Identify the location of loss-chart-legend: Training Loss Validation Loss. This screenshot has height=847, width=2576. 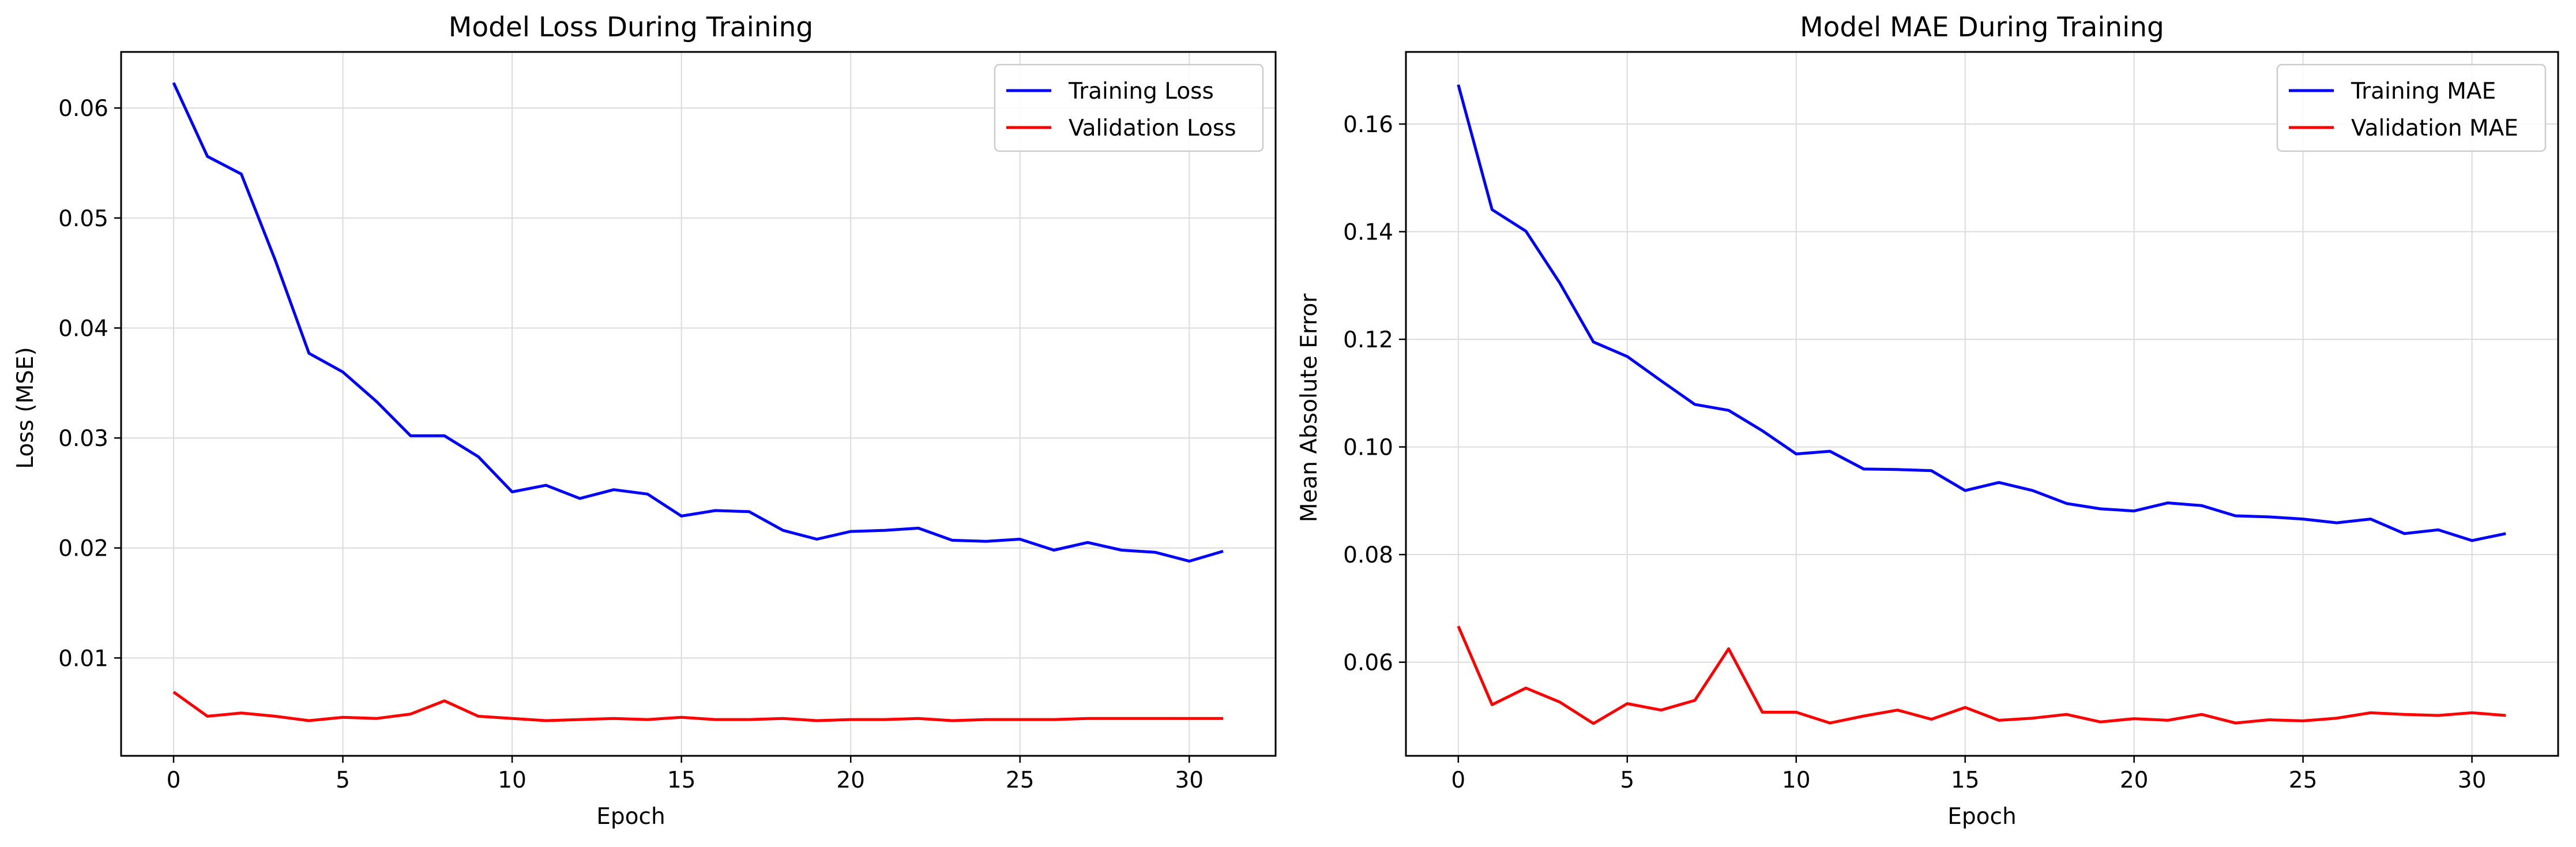
(1129, 108).